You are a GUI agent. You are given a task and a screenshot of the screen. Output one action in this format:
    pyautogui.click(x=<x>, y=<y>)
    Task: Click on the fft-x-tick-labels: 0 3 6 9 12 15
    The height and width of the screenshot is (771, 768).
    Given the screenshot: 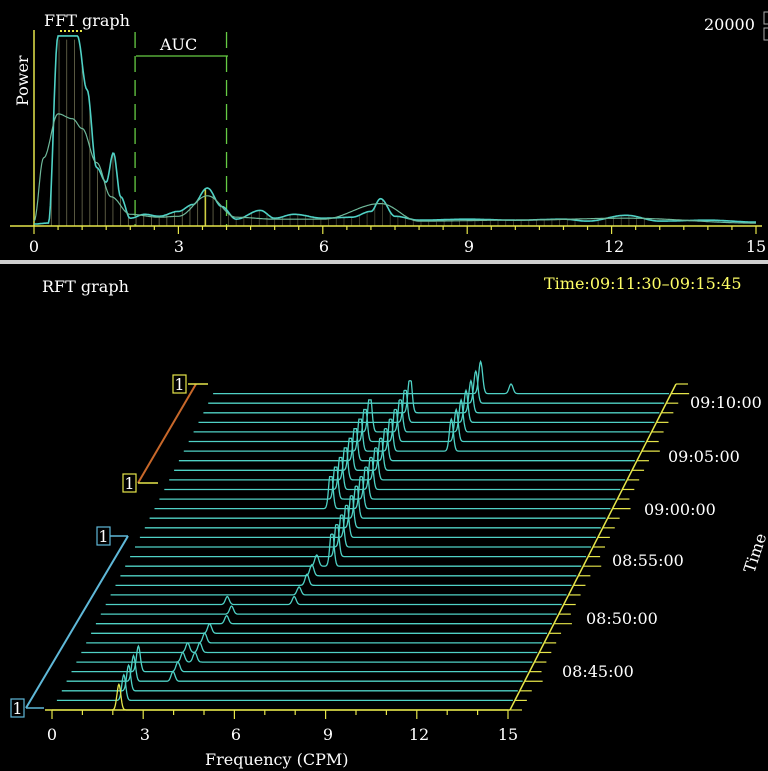 What is the action you would take?
    pyautogui.click(x=397, y=246)
    